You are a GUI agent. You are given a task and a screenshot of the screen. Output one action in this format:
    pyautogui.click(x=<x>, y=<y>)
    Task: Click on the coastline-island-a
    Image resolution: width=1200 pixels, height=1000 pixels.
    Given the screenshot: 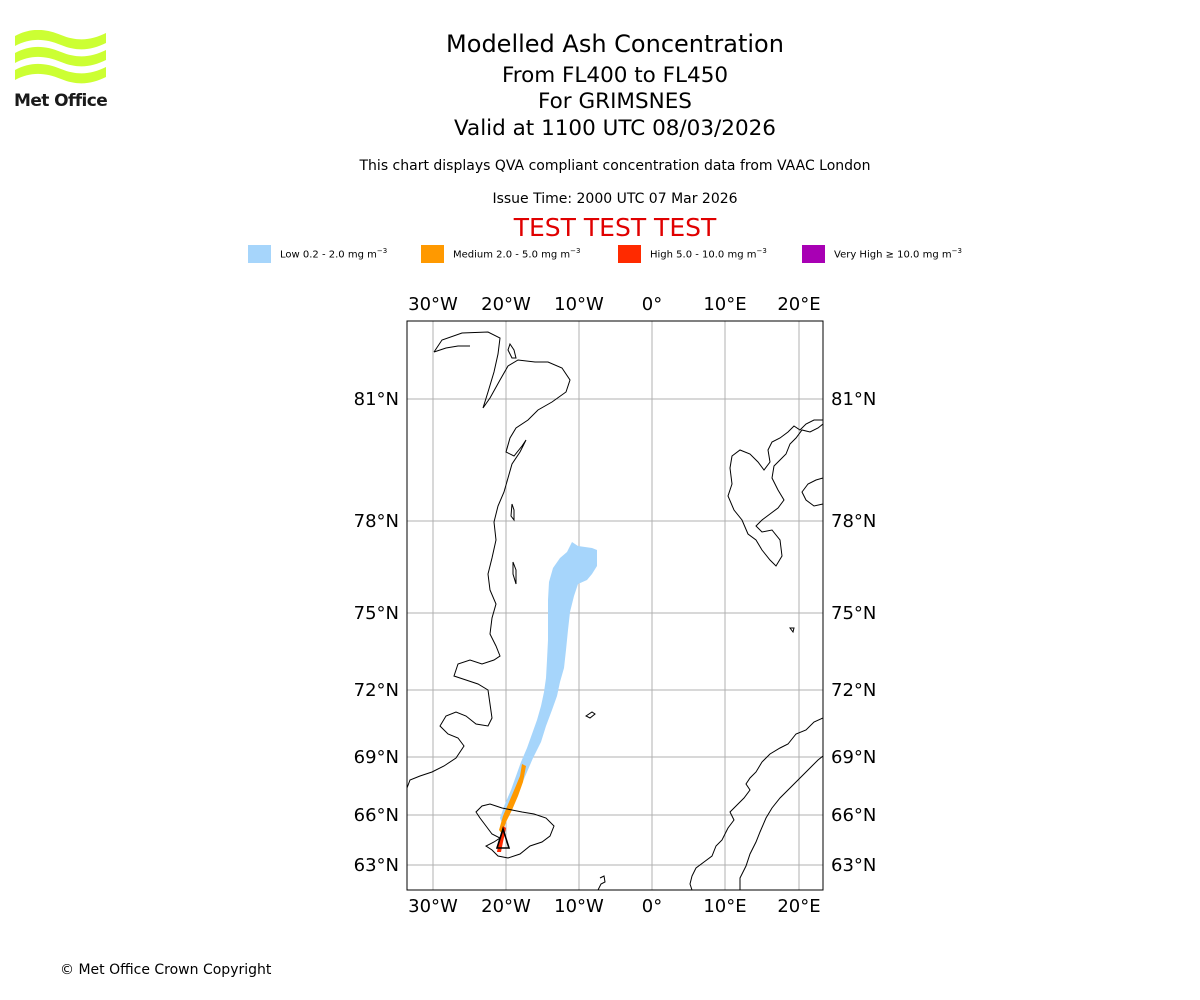 What is the action you would take?
    pyautogui.click(x=512, y=350)
    